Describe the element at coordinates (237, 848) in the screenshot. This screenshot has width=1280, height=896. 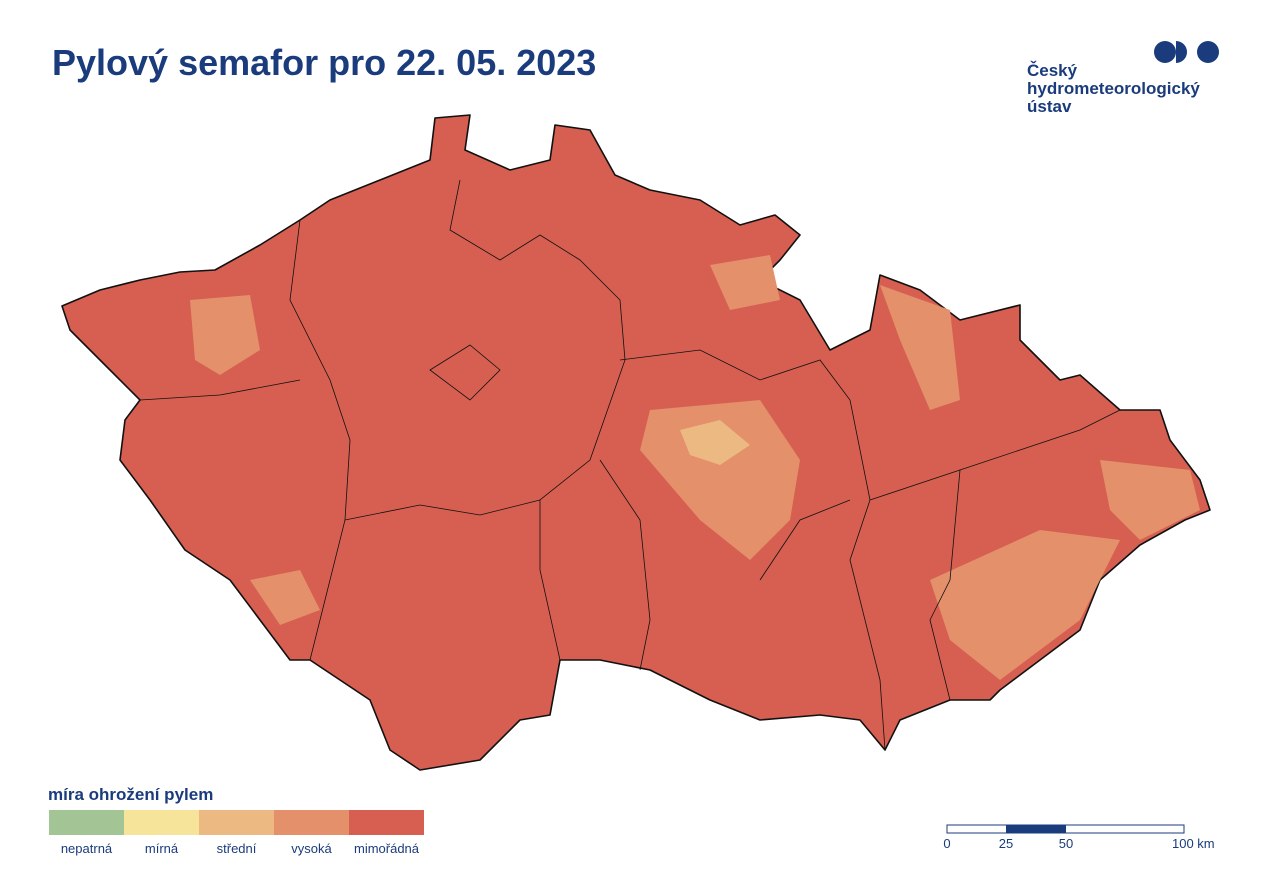
I see `legend-label: střední` at that location.